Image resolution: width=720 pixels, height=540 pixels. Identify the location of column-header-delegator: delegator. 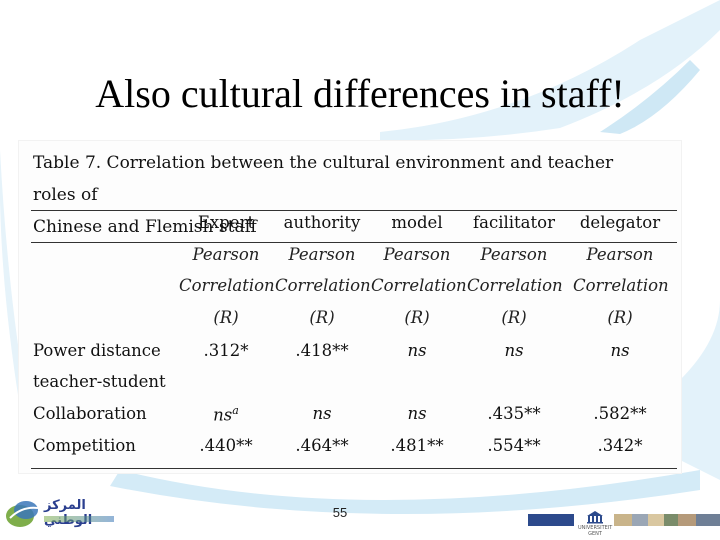
(620, 222).